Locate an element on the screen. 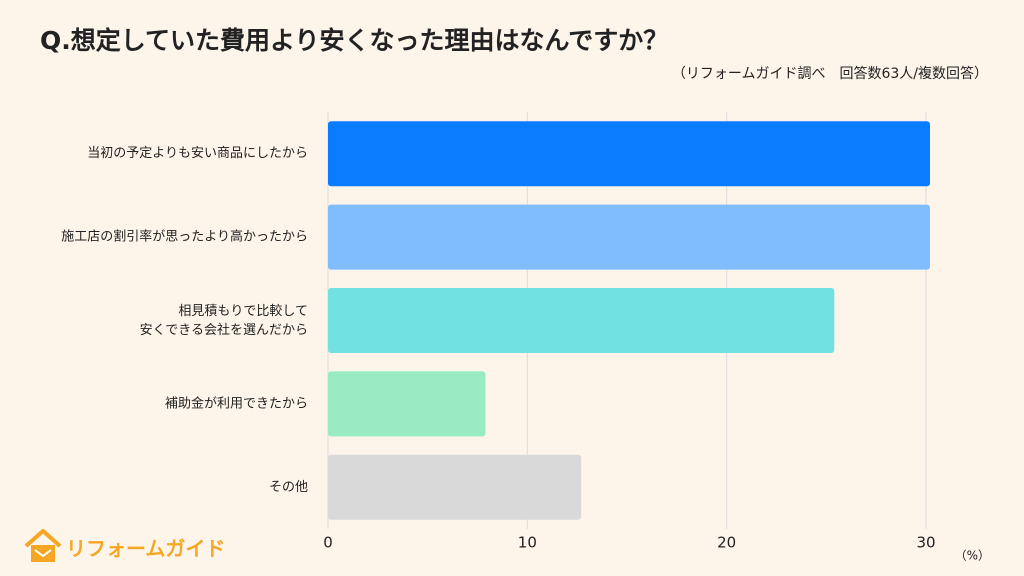  chart-subtitle: （リフォームガイド調べ 回答数63人/複数回答） is located at coordinates (830, 73).